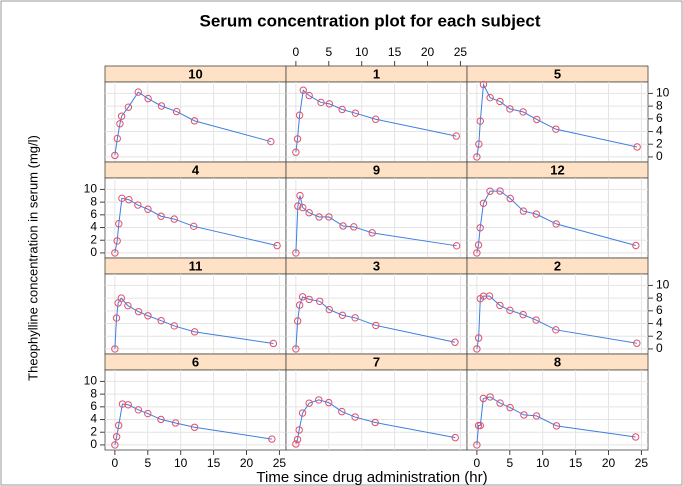  I want to click on strip-label: 4, so click(196, 169).